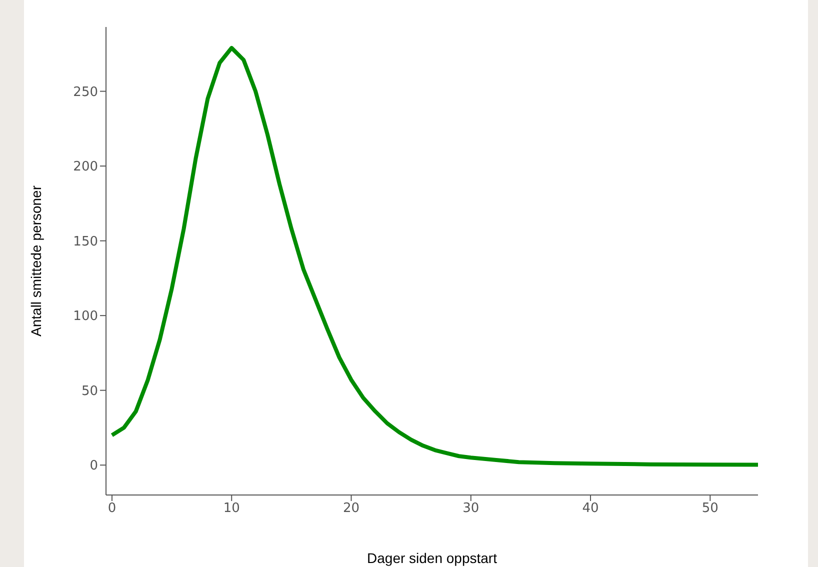  What do you see at coordinates (85, 242) in the screenshot?
I see `y-tick-label: 150` at bounding box center [85, 242].